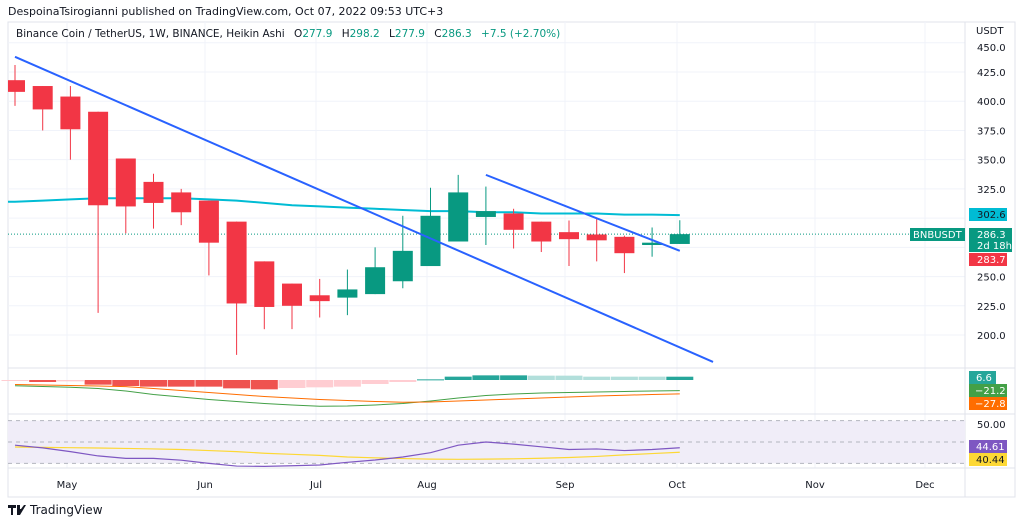  What do you see at coordinates (298, 34) in the screenshot?
I see `open-label: O` at bounding box center [298, 34].